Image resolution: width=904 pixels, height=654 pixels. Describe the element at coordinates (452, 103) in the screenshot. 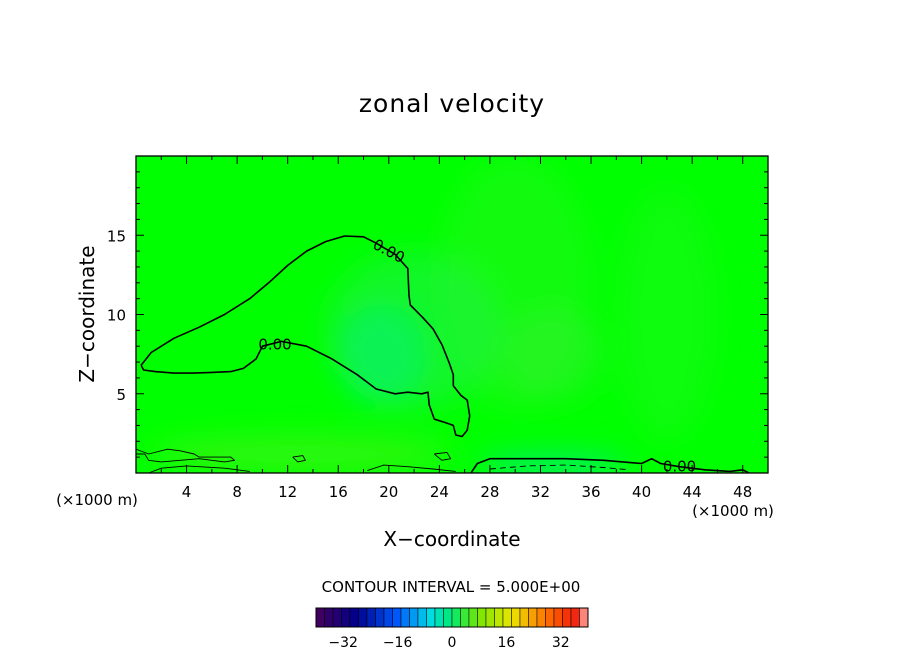

I see `chart-title: zonal velocity` at that location.